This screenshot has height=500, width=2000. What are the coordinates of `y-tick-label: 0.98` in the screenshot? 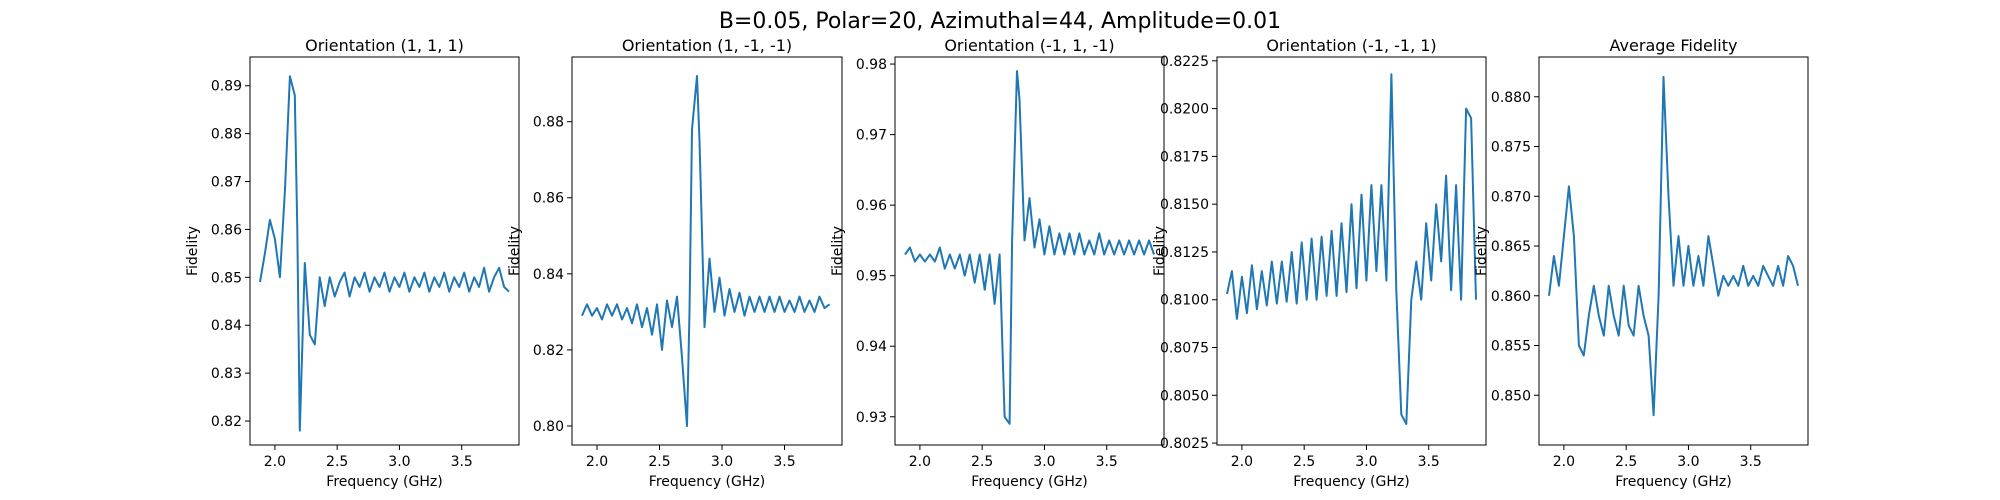 It's located at (871, 65).